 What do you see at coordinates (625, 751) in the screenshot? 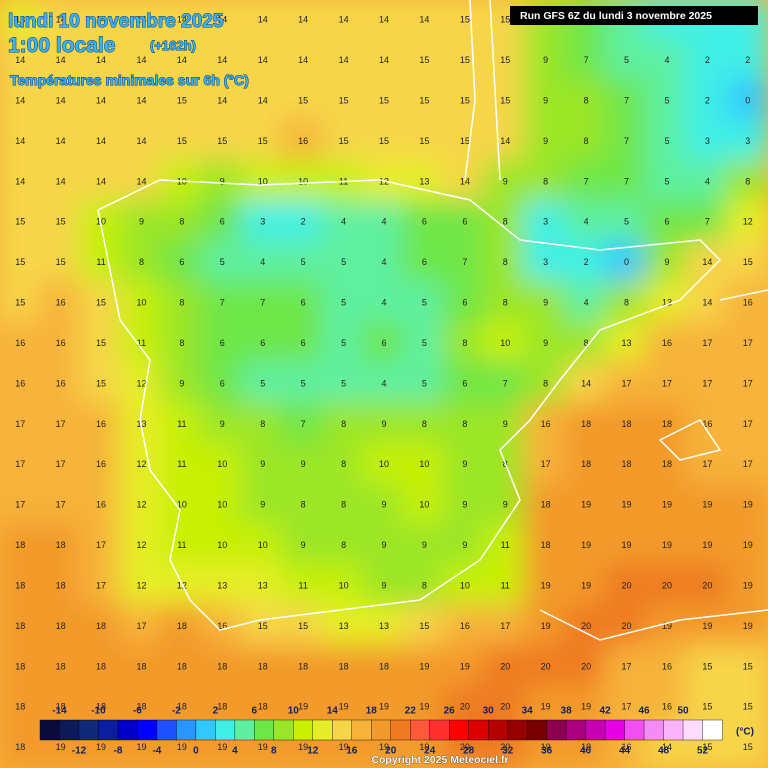
I see `legend-tick-label: 44` at bounding box center [625, 751].